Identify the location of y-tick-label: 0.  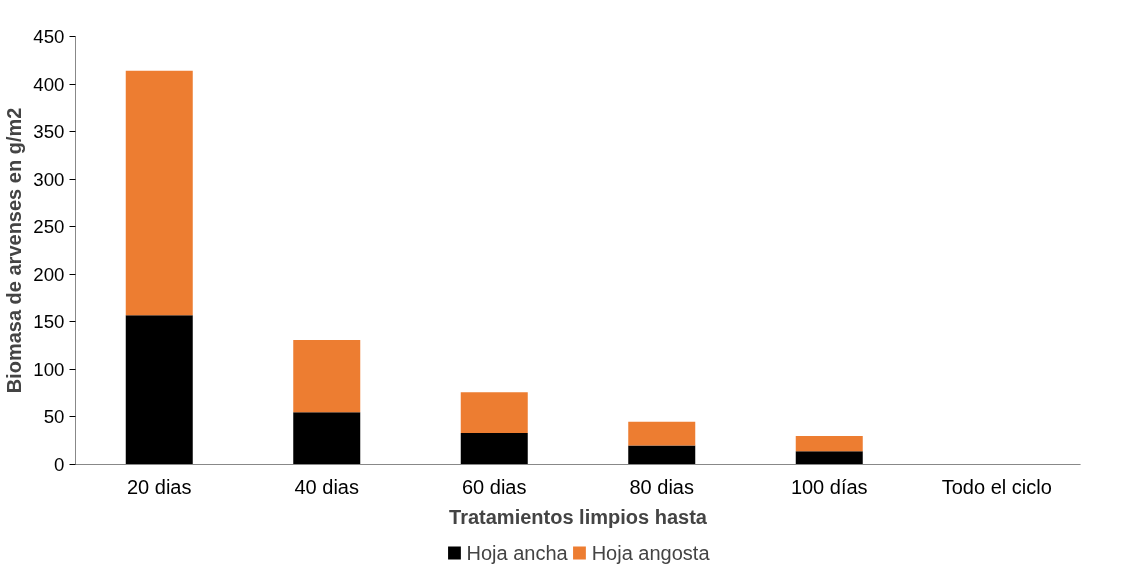
(59, 464).